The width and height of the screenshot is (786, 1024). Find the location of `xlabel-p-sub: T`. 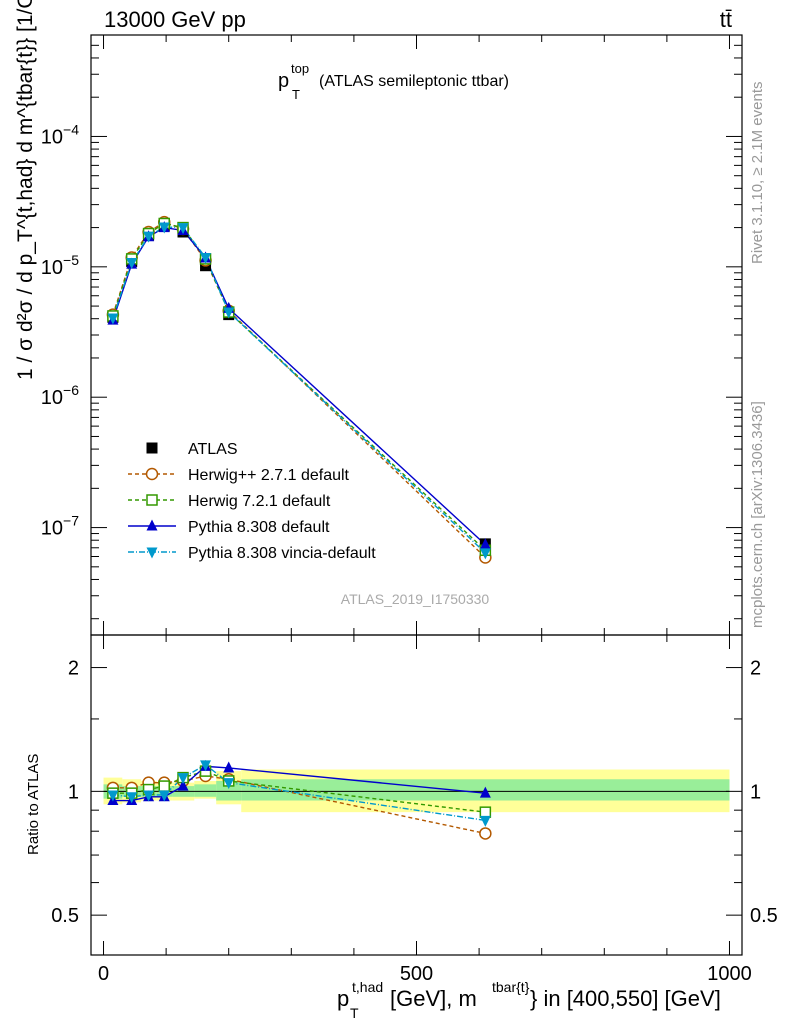

xlabel-p-sub: T is located at coordinates (354, 1013).